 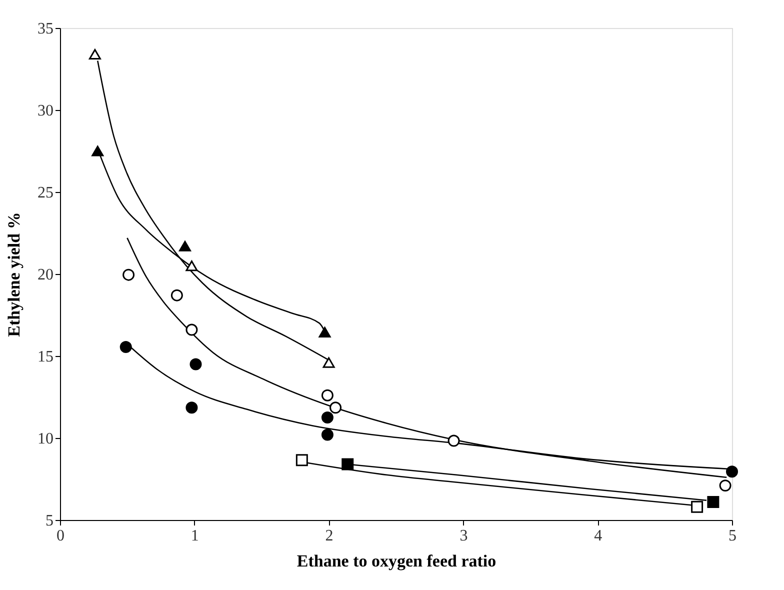 I want to click on y-tick-label: 35, so click(x=46, y=29).